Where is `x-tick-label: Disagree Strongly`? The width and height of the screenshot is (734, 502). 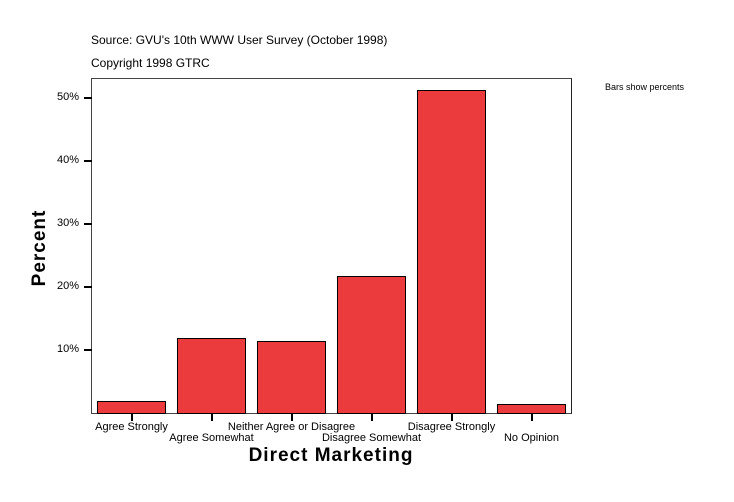
x-tick-label: Disagree Strongly is located at coordinates (451, 427).